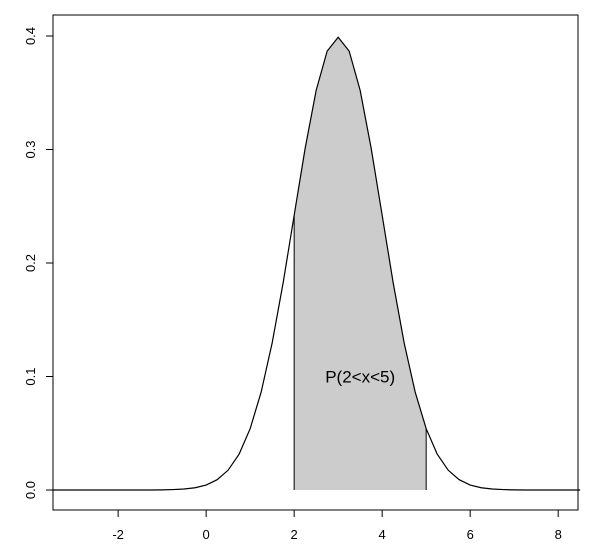 The height and width of the screenshot is (559, 610). I want to click on x-tick-label: 8, so click(558, 534).